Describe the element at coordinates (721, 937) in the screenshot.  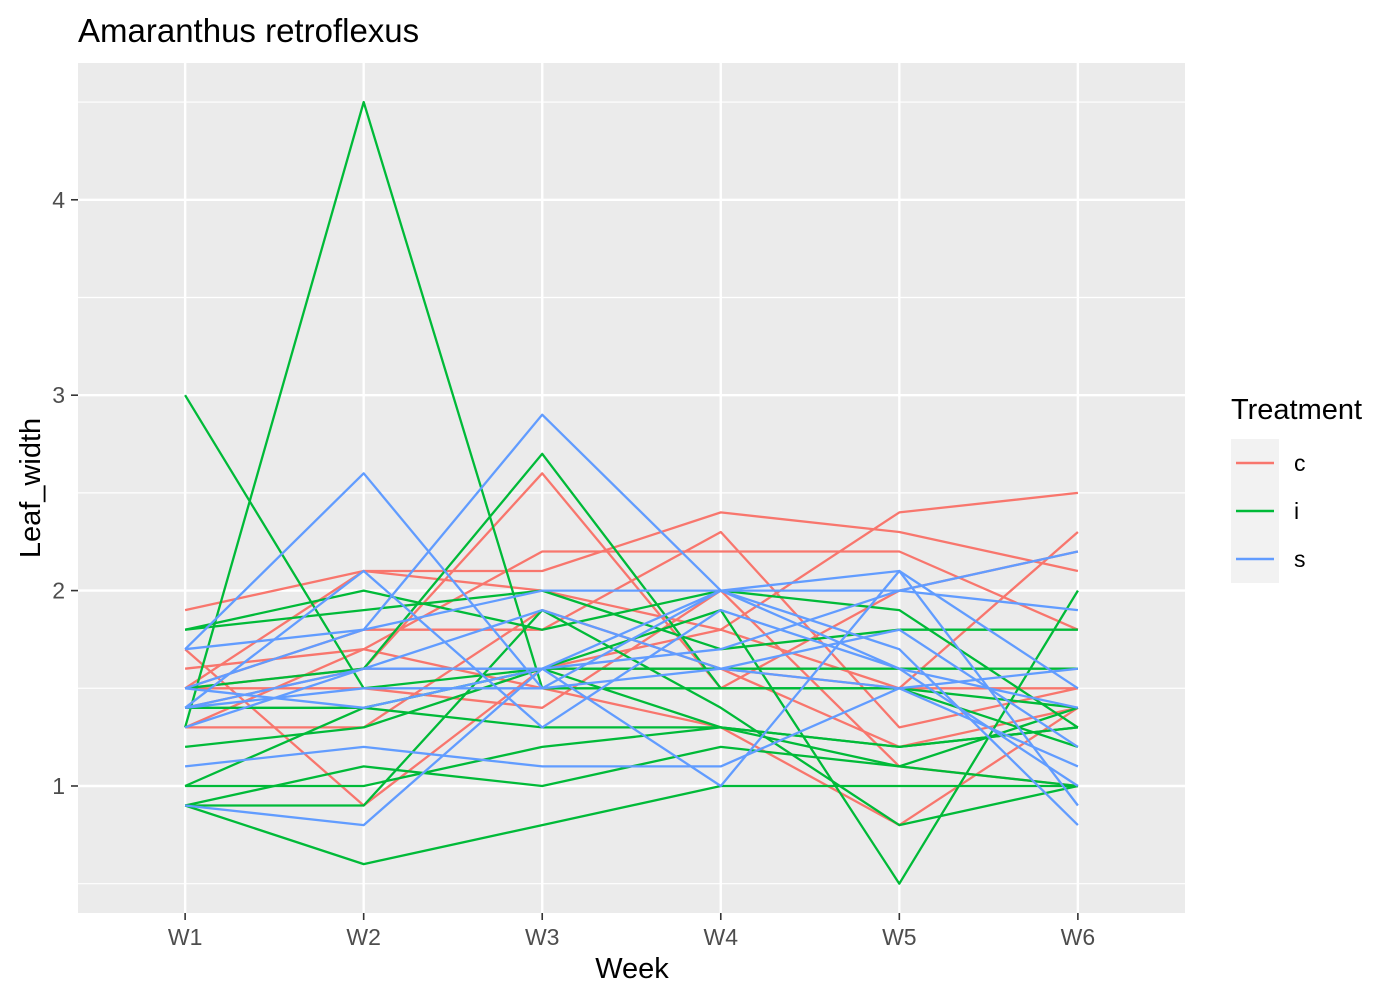
I see `x-tick-label: W4` at that location.